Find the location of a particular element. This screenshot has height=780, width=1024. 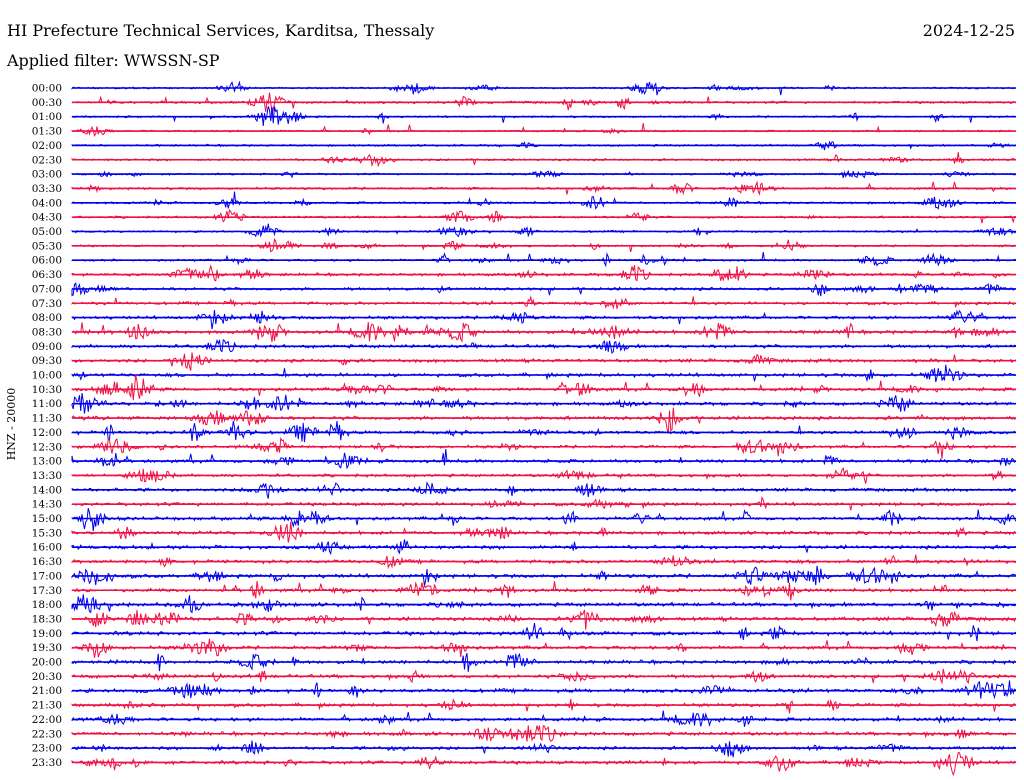

row-time-label: 10:30 is located at coordinates (47, 390).